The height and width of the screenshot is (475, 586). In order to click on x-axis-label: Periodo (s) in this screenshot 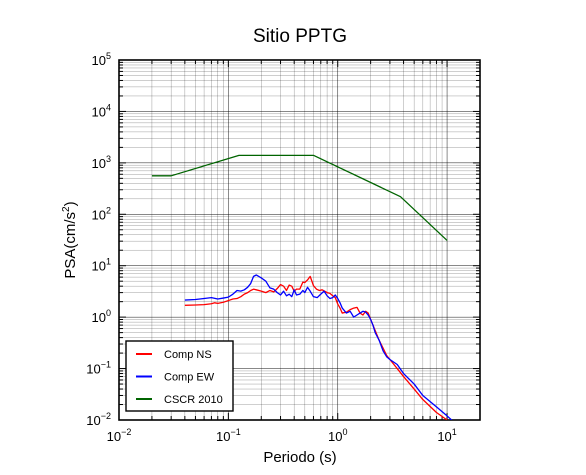, I will do `click(299, 457)`.